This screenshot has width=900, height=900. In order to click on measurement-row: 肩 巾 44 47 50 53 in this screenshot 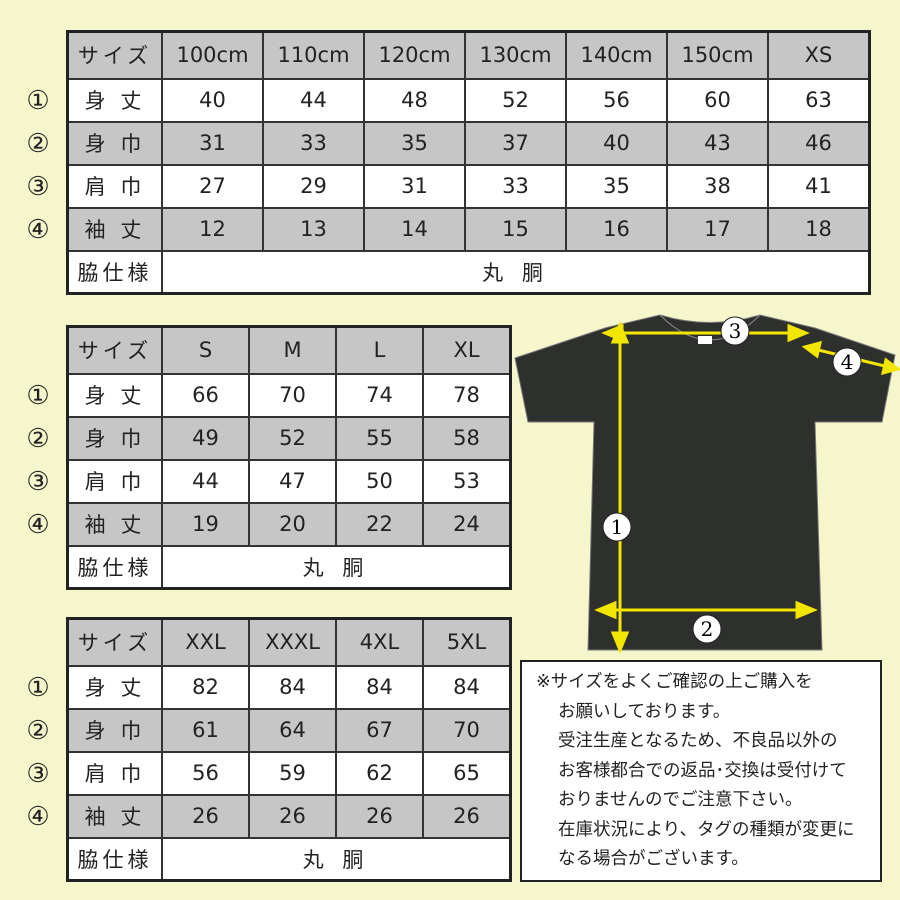, I will do `click(289, 481)`.